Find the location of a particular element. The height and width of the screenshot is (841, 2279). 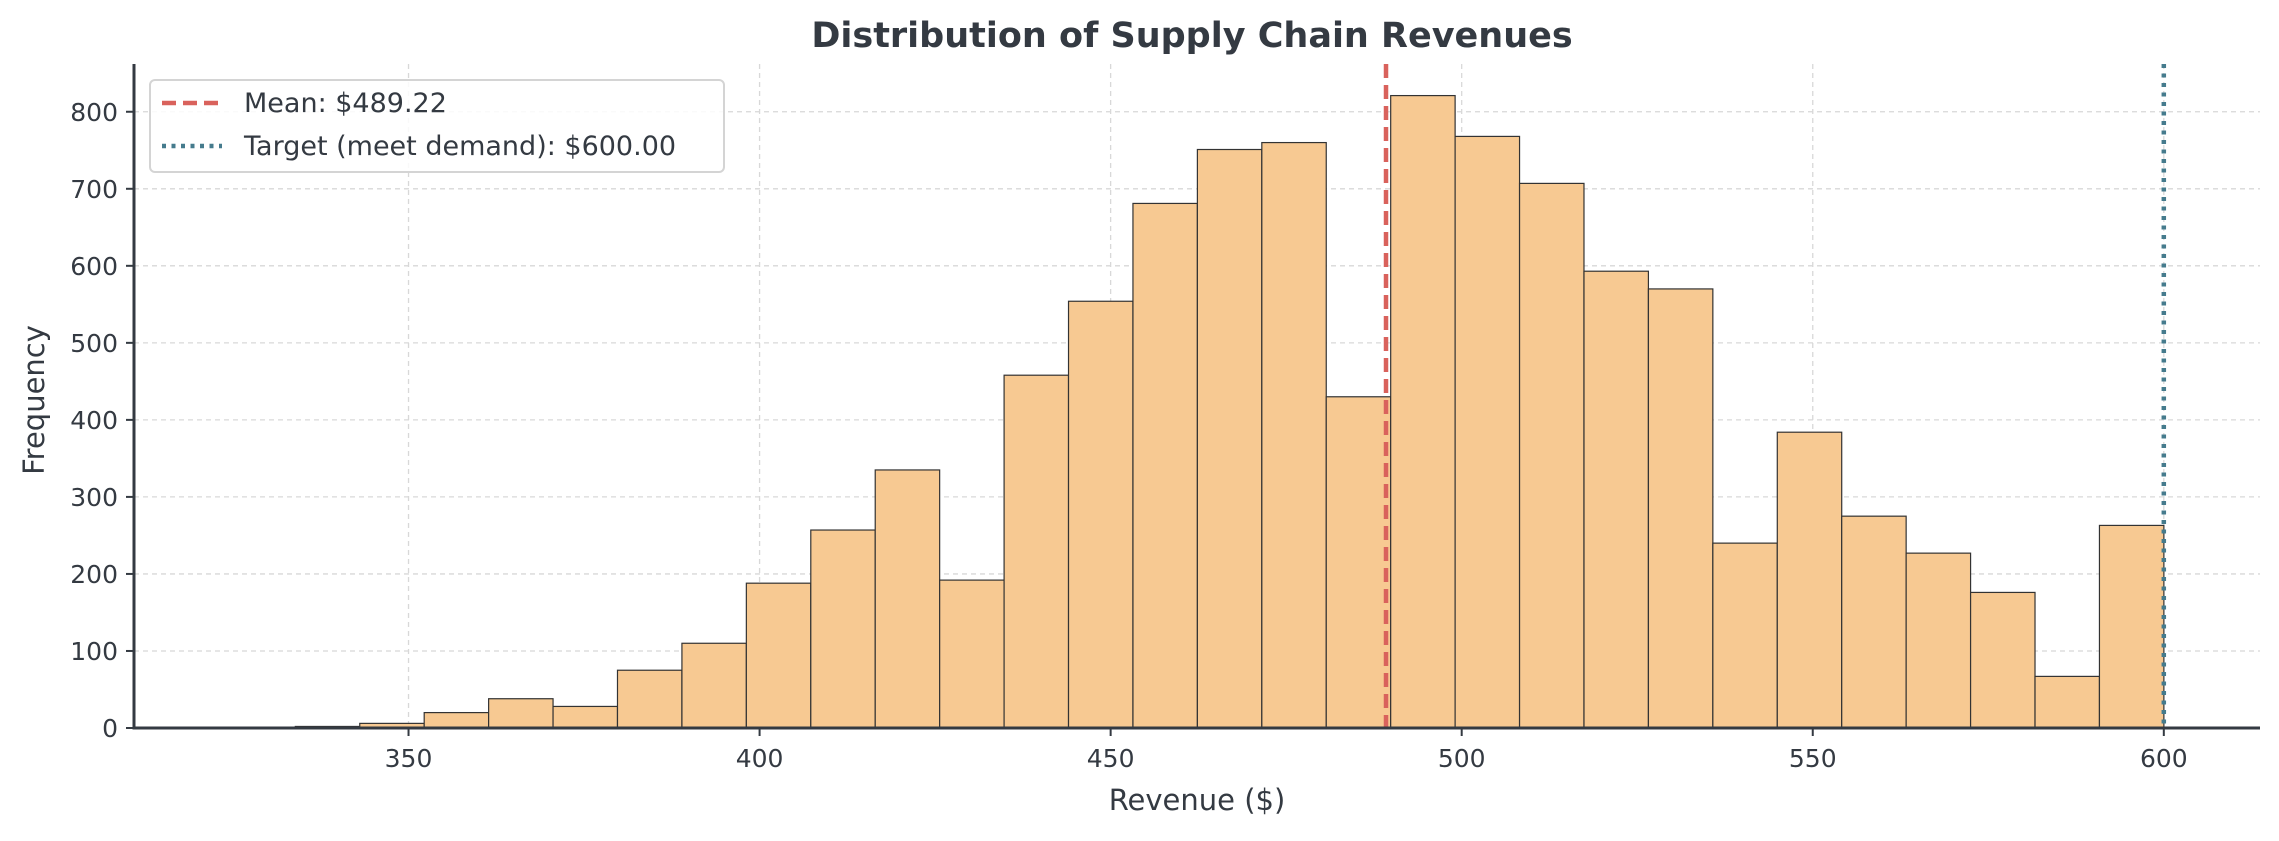

y-tick-label: 200 is located at coordinates (94, 574).